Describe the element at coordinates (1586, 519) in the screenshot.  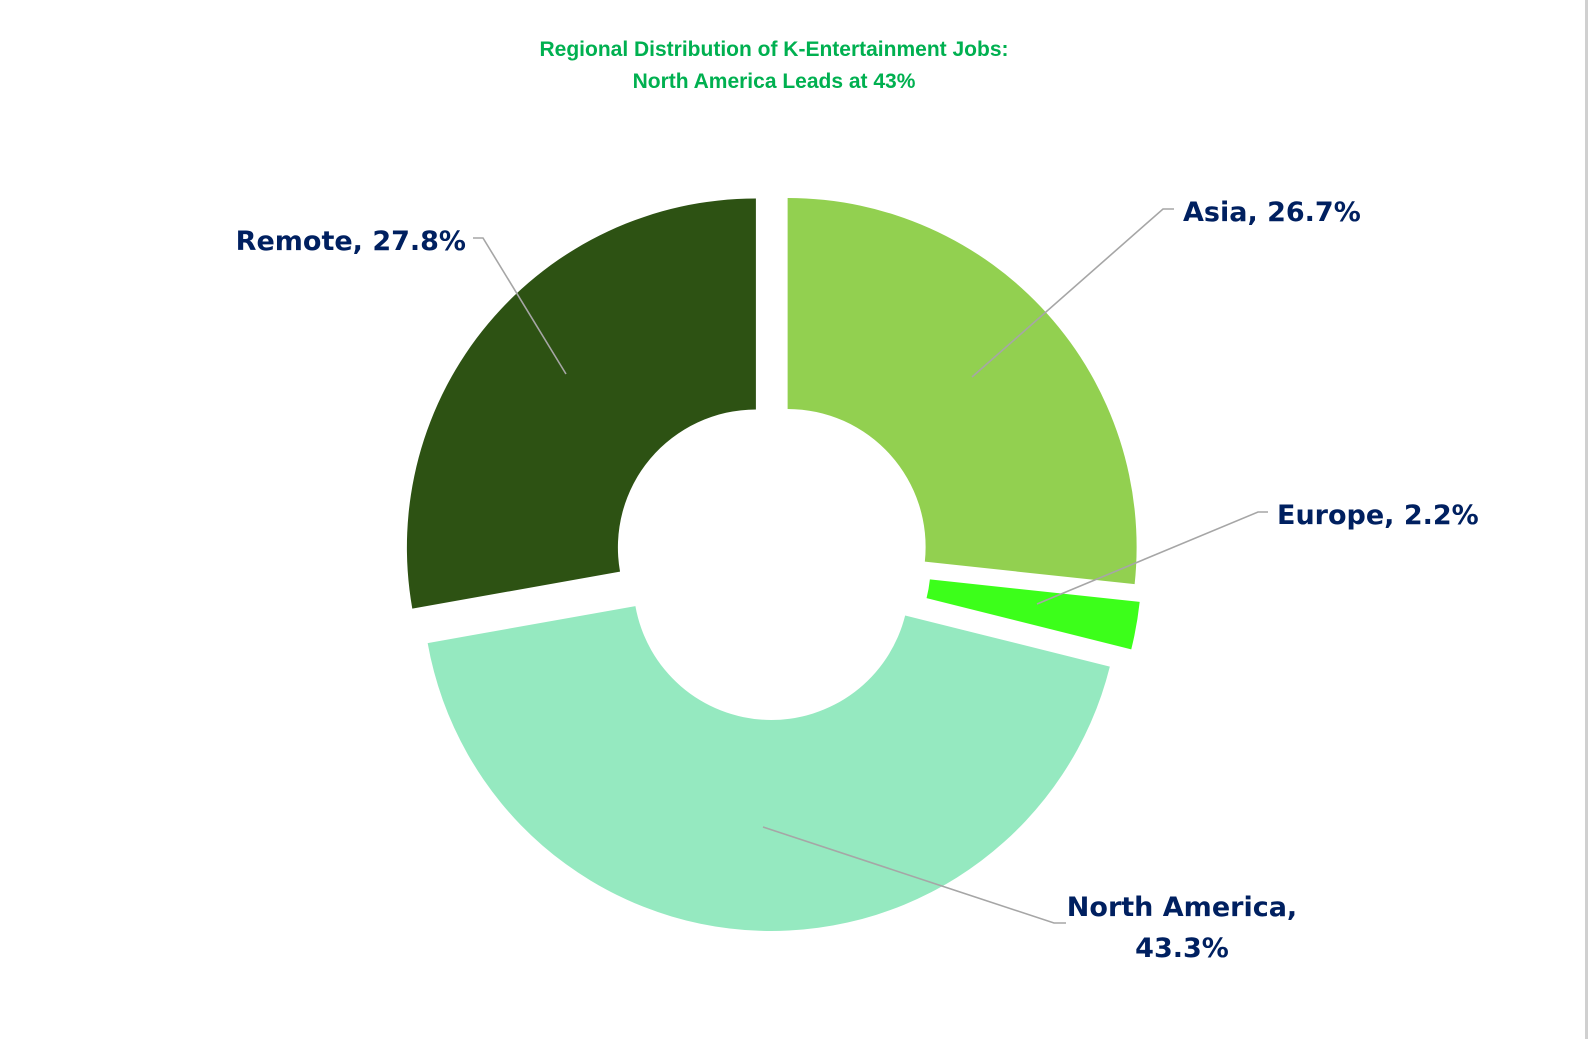
I see `spreadsheet-edge` at that location.